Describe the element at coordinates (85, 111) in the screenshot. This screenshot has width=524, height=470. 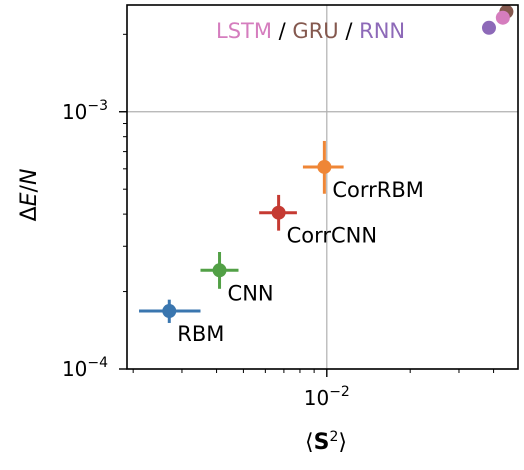
I see `y-tick-label: 10⁻³` at that location.